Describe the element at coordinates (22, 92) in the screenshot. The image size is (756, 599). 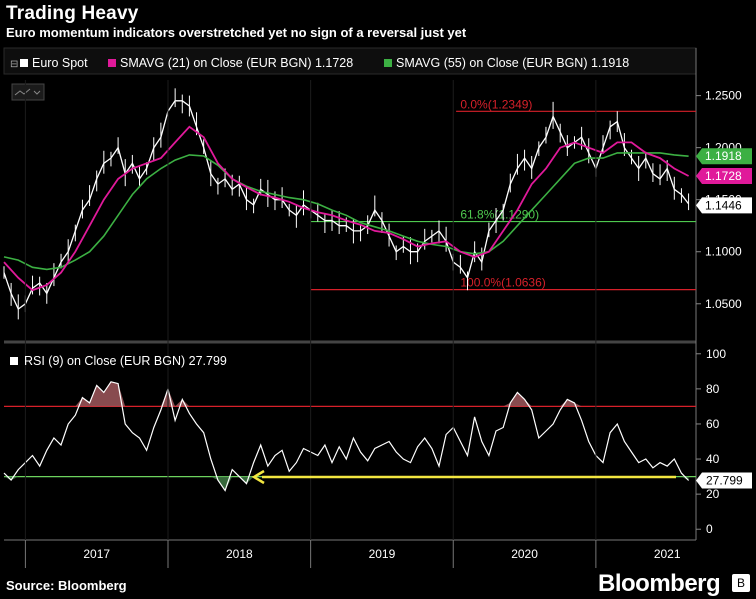
I see `line-chart-icon` at that location.